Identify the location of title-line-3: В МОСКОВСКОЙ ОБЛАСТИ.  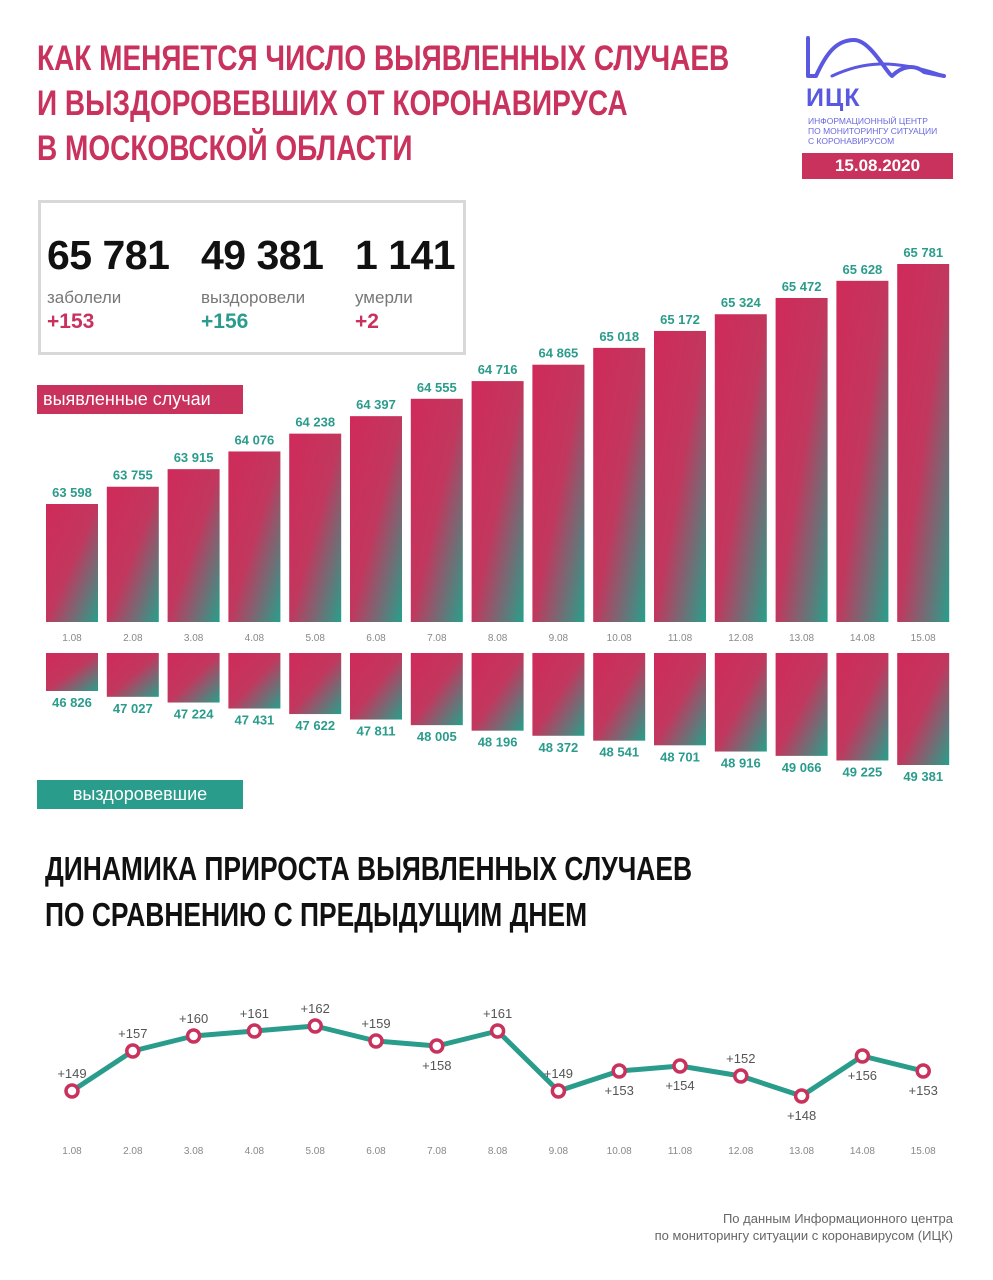
(225, 148).